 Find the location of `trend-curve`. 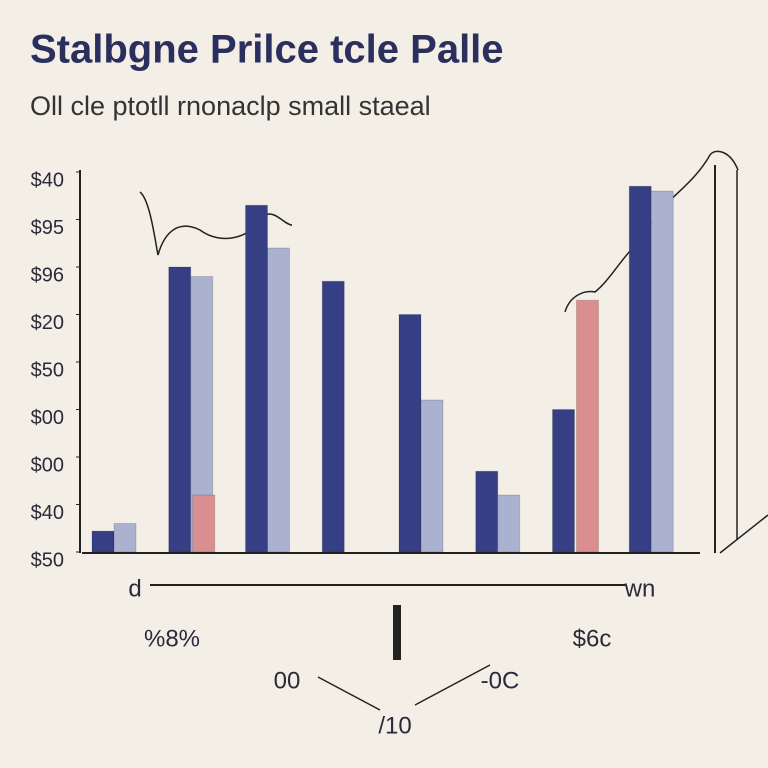

trend-curve is located at coordinates (216, 223).